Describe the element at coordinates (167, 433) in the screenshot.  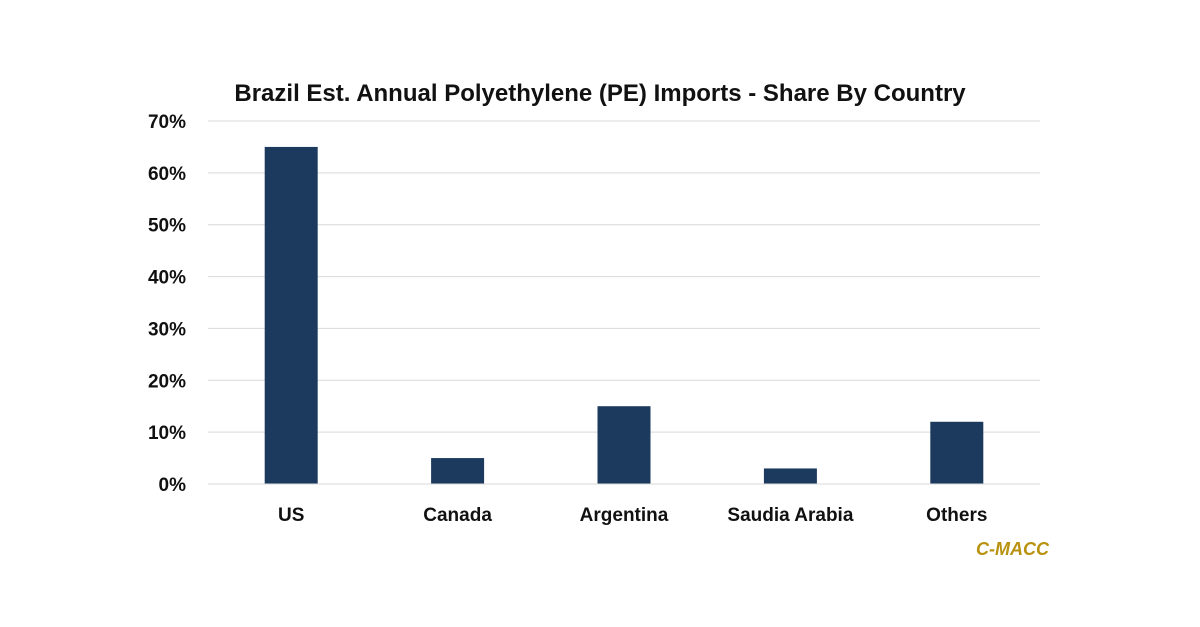
I see `y-tick-label: 10%` at that location.